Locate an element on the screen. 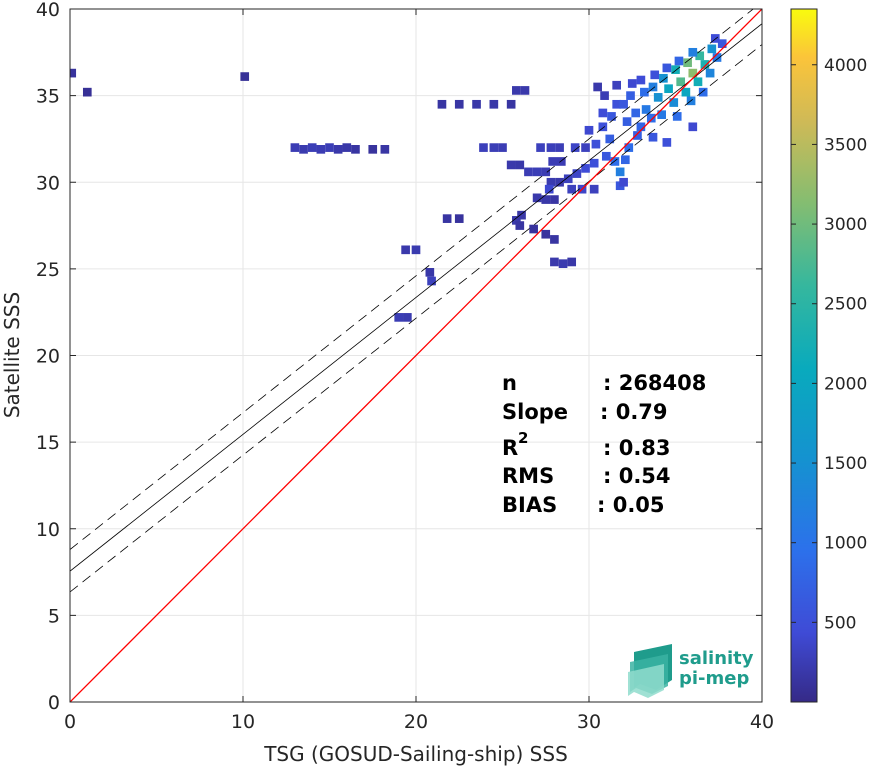 This screenshot has width=879, height=768. y-tick-label: 15 is located at coordinates (48, 443).